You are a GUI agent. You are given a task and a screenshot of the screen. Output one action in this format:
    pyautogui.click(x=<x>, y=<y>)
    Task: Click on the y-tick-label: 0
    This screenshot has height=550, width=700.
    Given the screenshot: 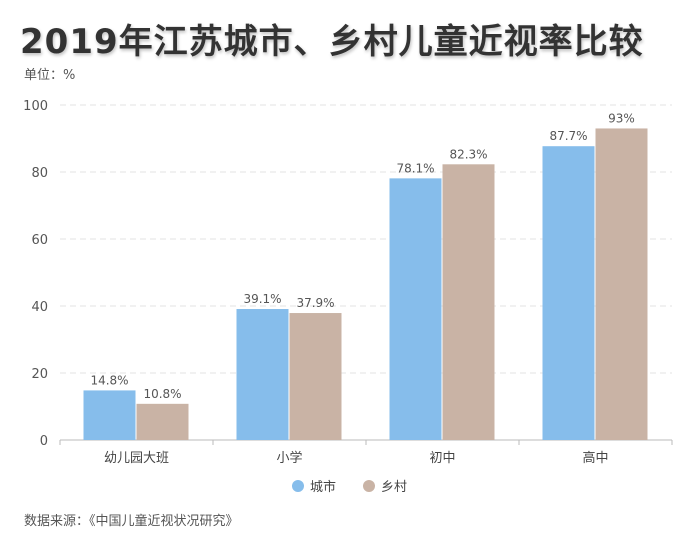 What is the action you would take?
    pyautogui.click(x=44, y=441)
    